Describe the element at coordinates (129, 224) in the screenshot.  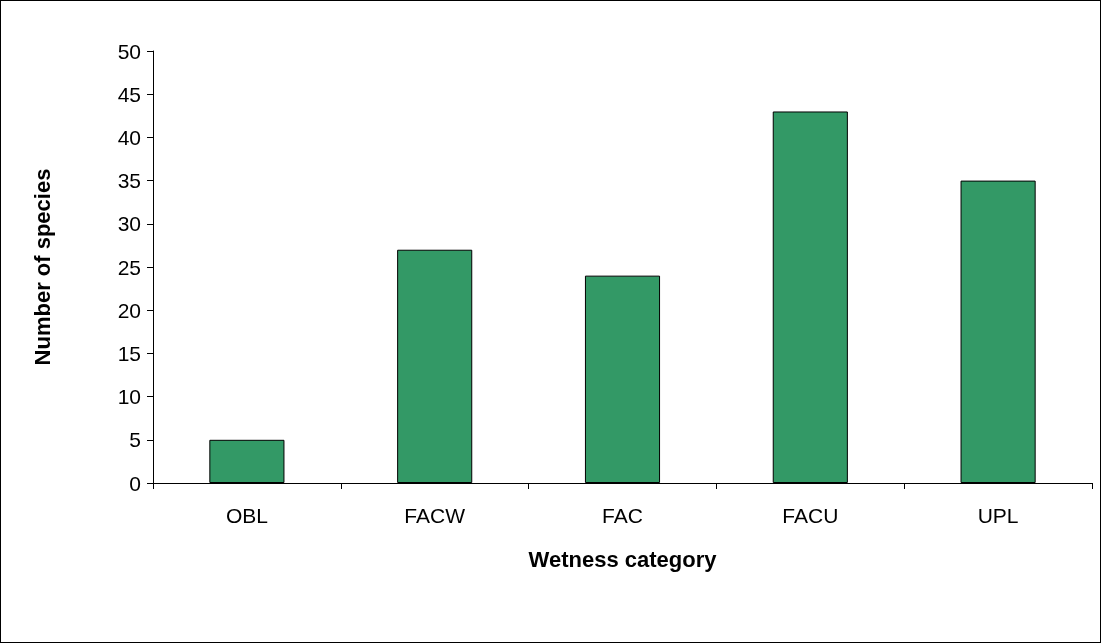
I see `y-tick-label: 30` at that location.